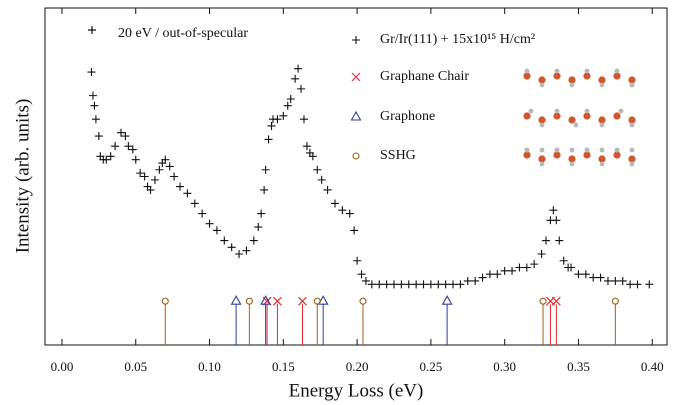 Image resolution: width=680 pixels, height=405 pixels. Describe the element at coordinates (356, 77) in the screenshot. I see `legend-marker` at that location.